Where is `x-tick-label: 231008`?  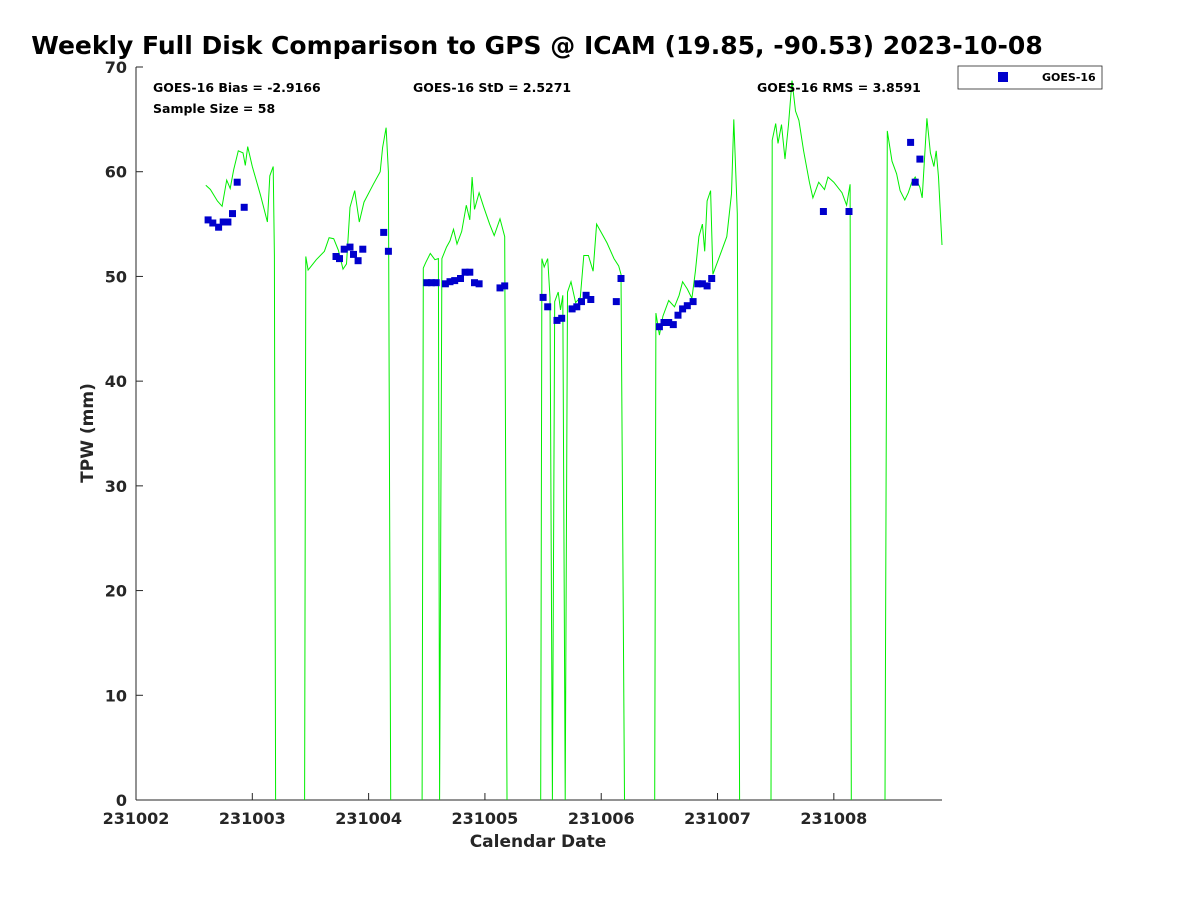
x-tick-label: 231008 is located at coordinates (833, 818).